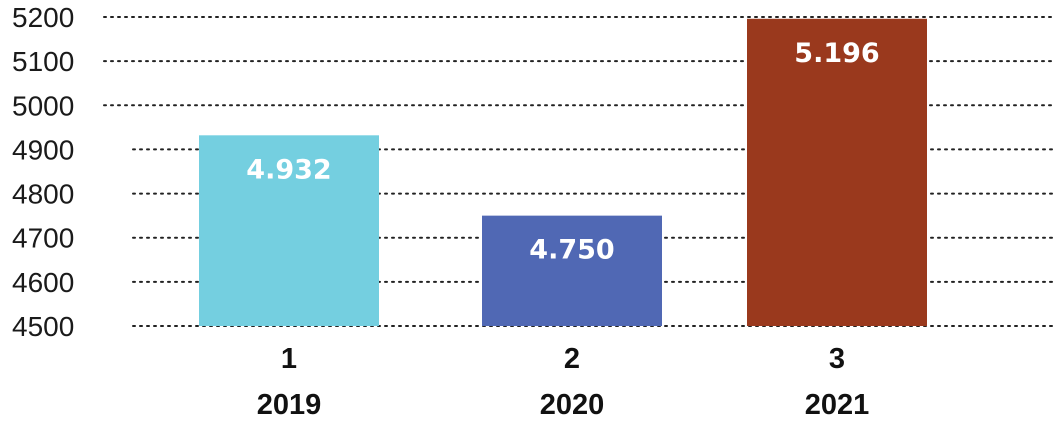 Image resolution: width=1064 pixels, height=423 pixels. I want to click on x-tick-index: 3, so click(837, 359).